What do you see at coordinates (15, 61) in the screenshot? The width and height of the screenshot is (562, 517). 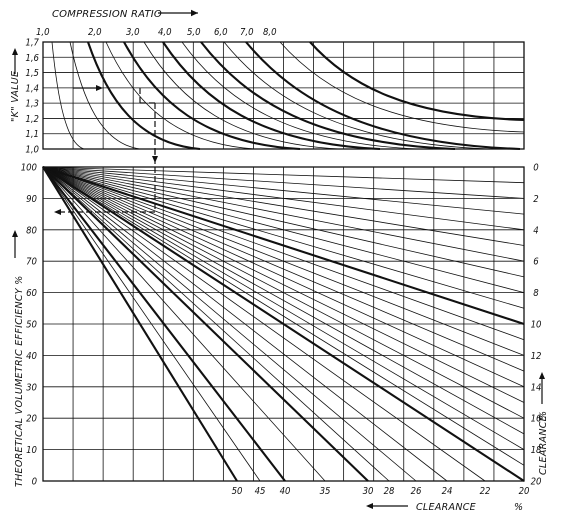 I see `k-value-axis-arrow` at bounding box center [15, 61].